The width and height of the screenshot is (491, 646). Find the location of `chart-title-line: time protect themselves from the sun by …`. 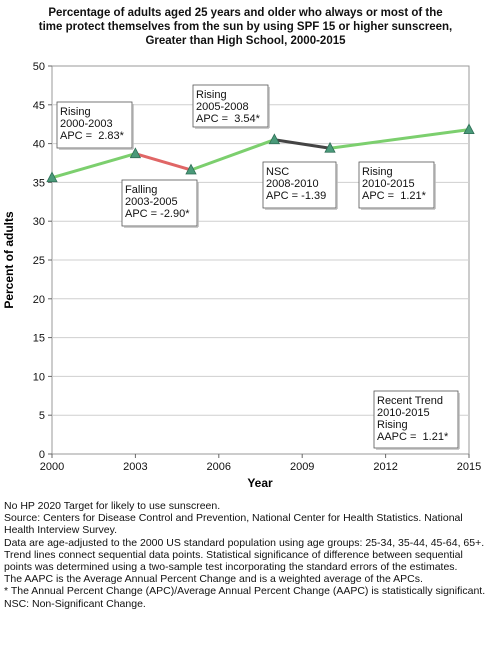

chart-title-line: time protect themselves from the sun by … is located at coordinates (245, 27).